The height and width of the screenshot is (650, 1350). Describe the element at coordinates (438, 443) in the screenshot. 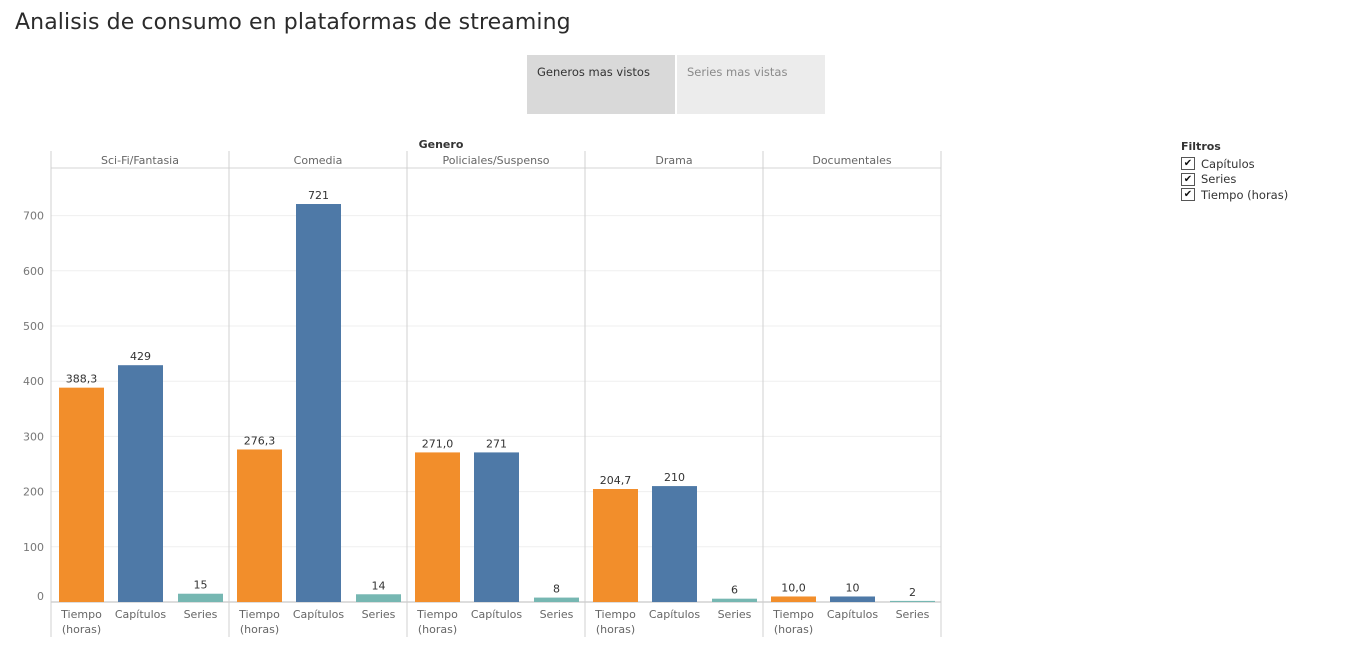

I see `data-label: 271,0` at that location.